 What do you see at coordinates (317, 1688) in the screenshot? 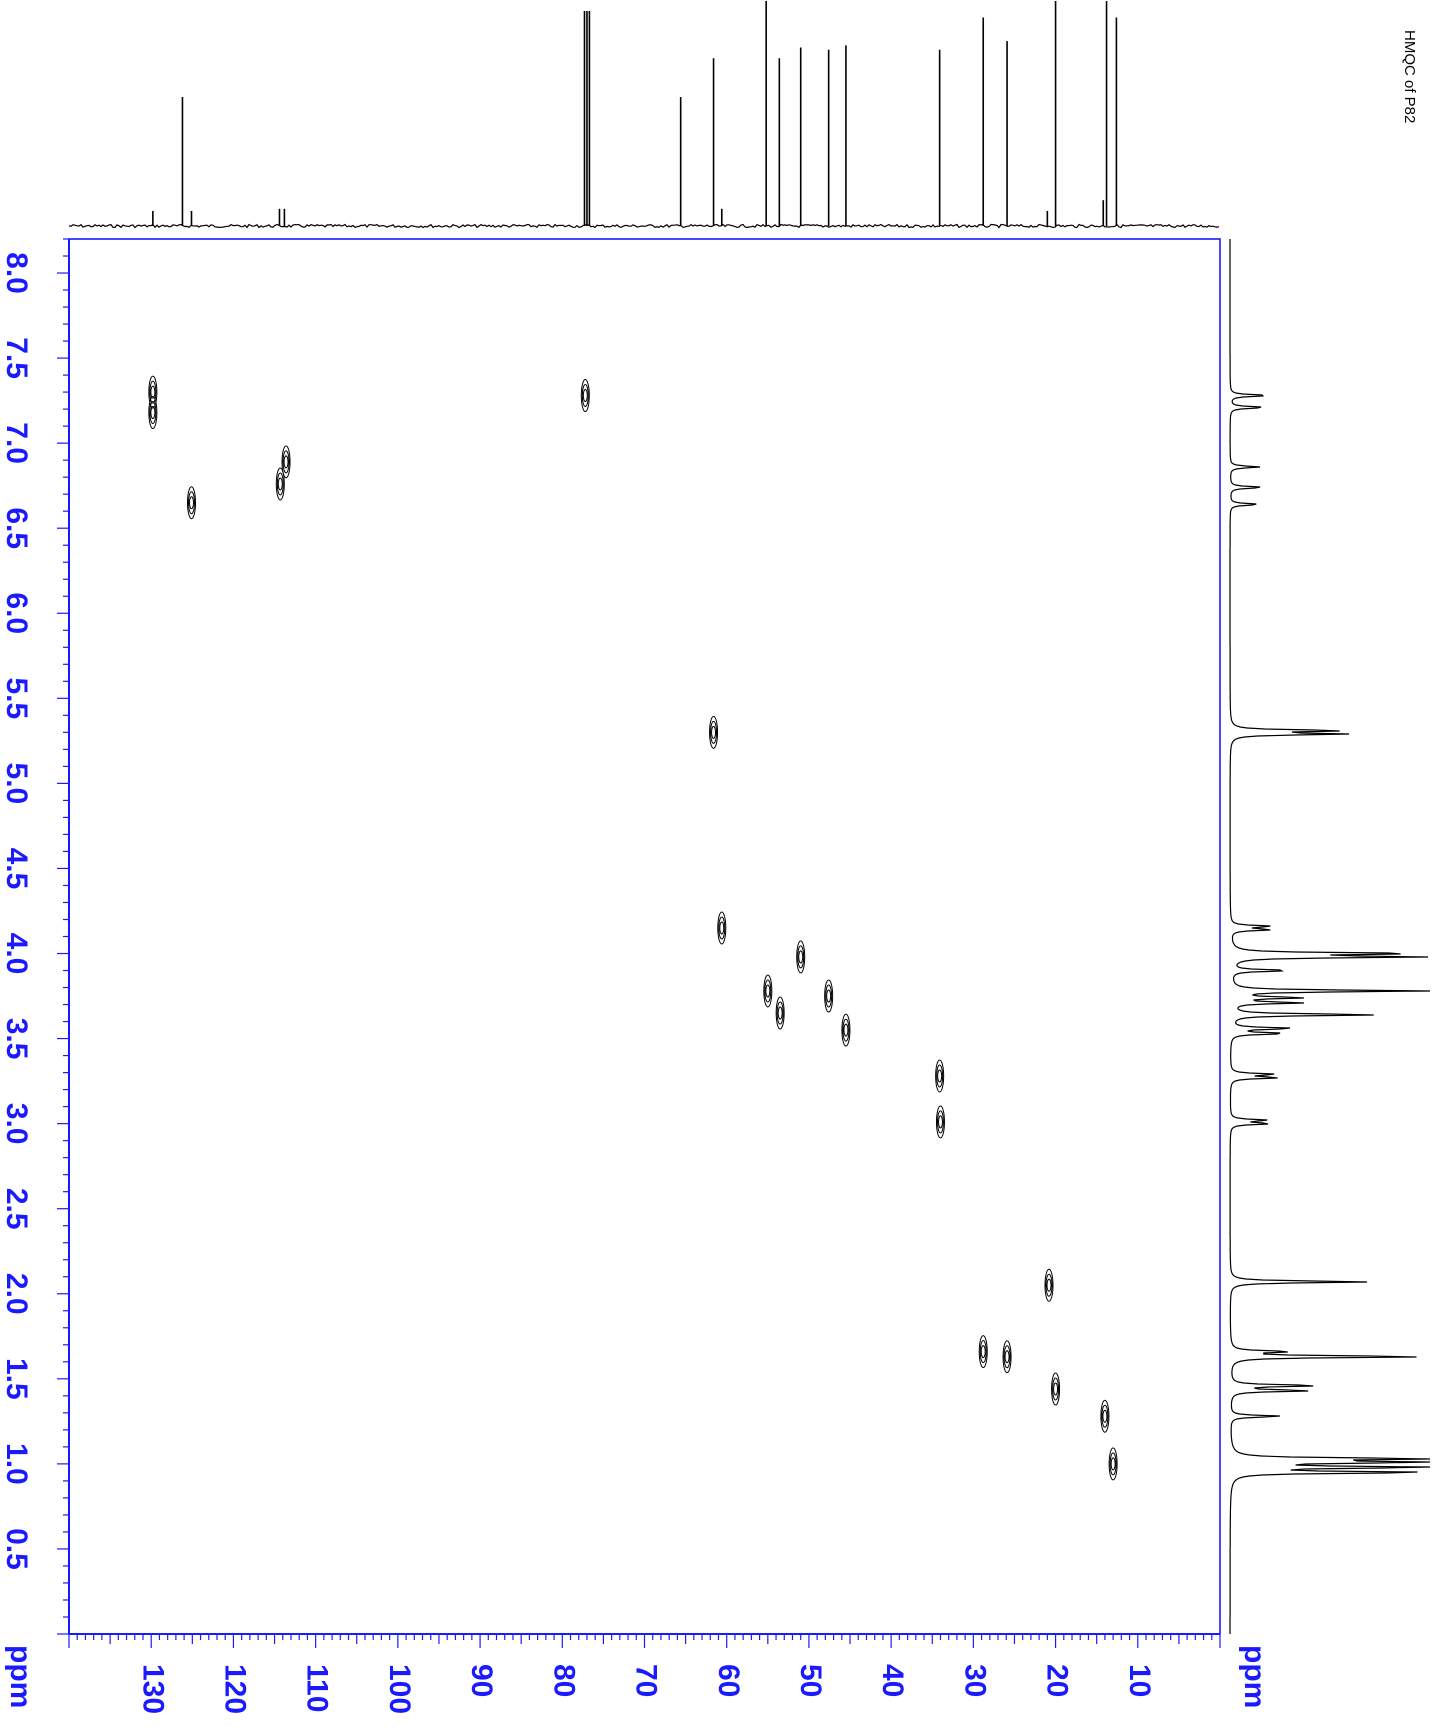
I see `x-tick-label: 110` at bounding box center [317, 1688].